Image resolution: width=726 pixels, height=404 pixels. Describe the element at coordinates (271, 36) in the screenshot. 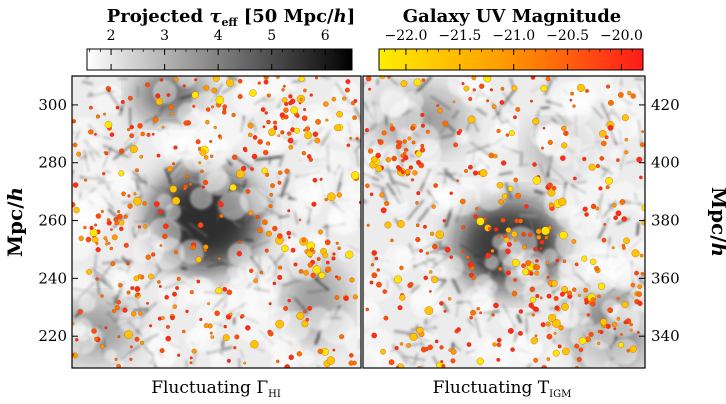

I see `colorbar-tick-label: 5` at that location.